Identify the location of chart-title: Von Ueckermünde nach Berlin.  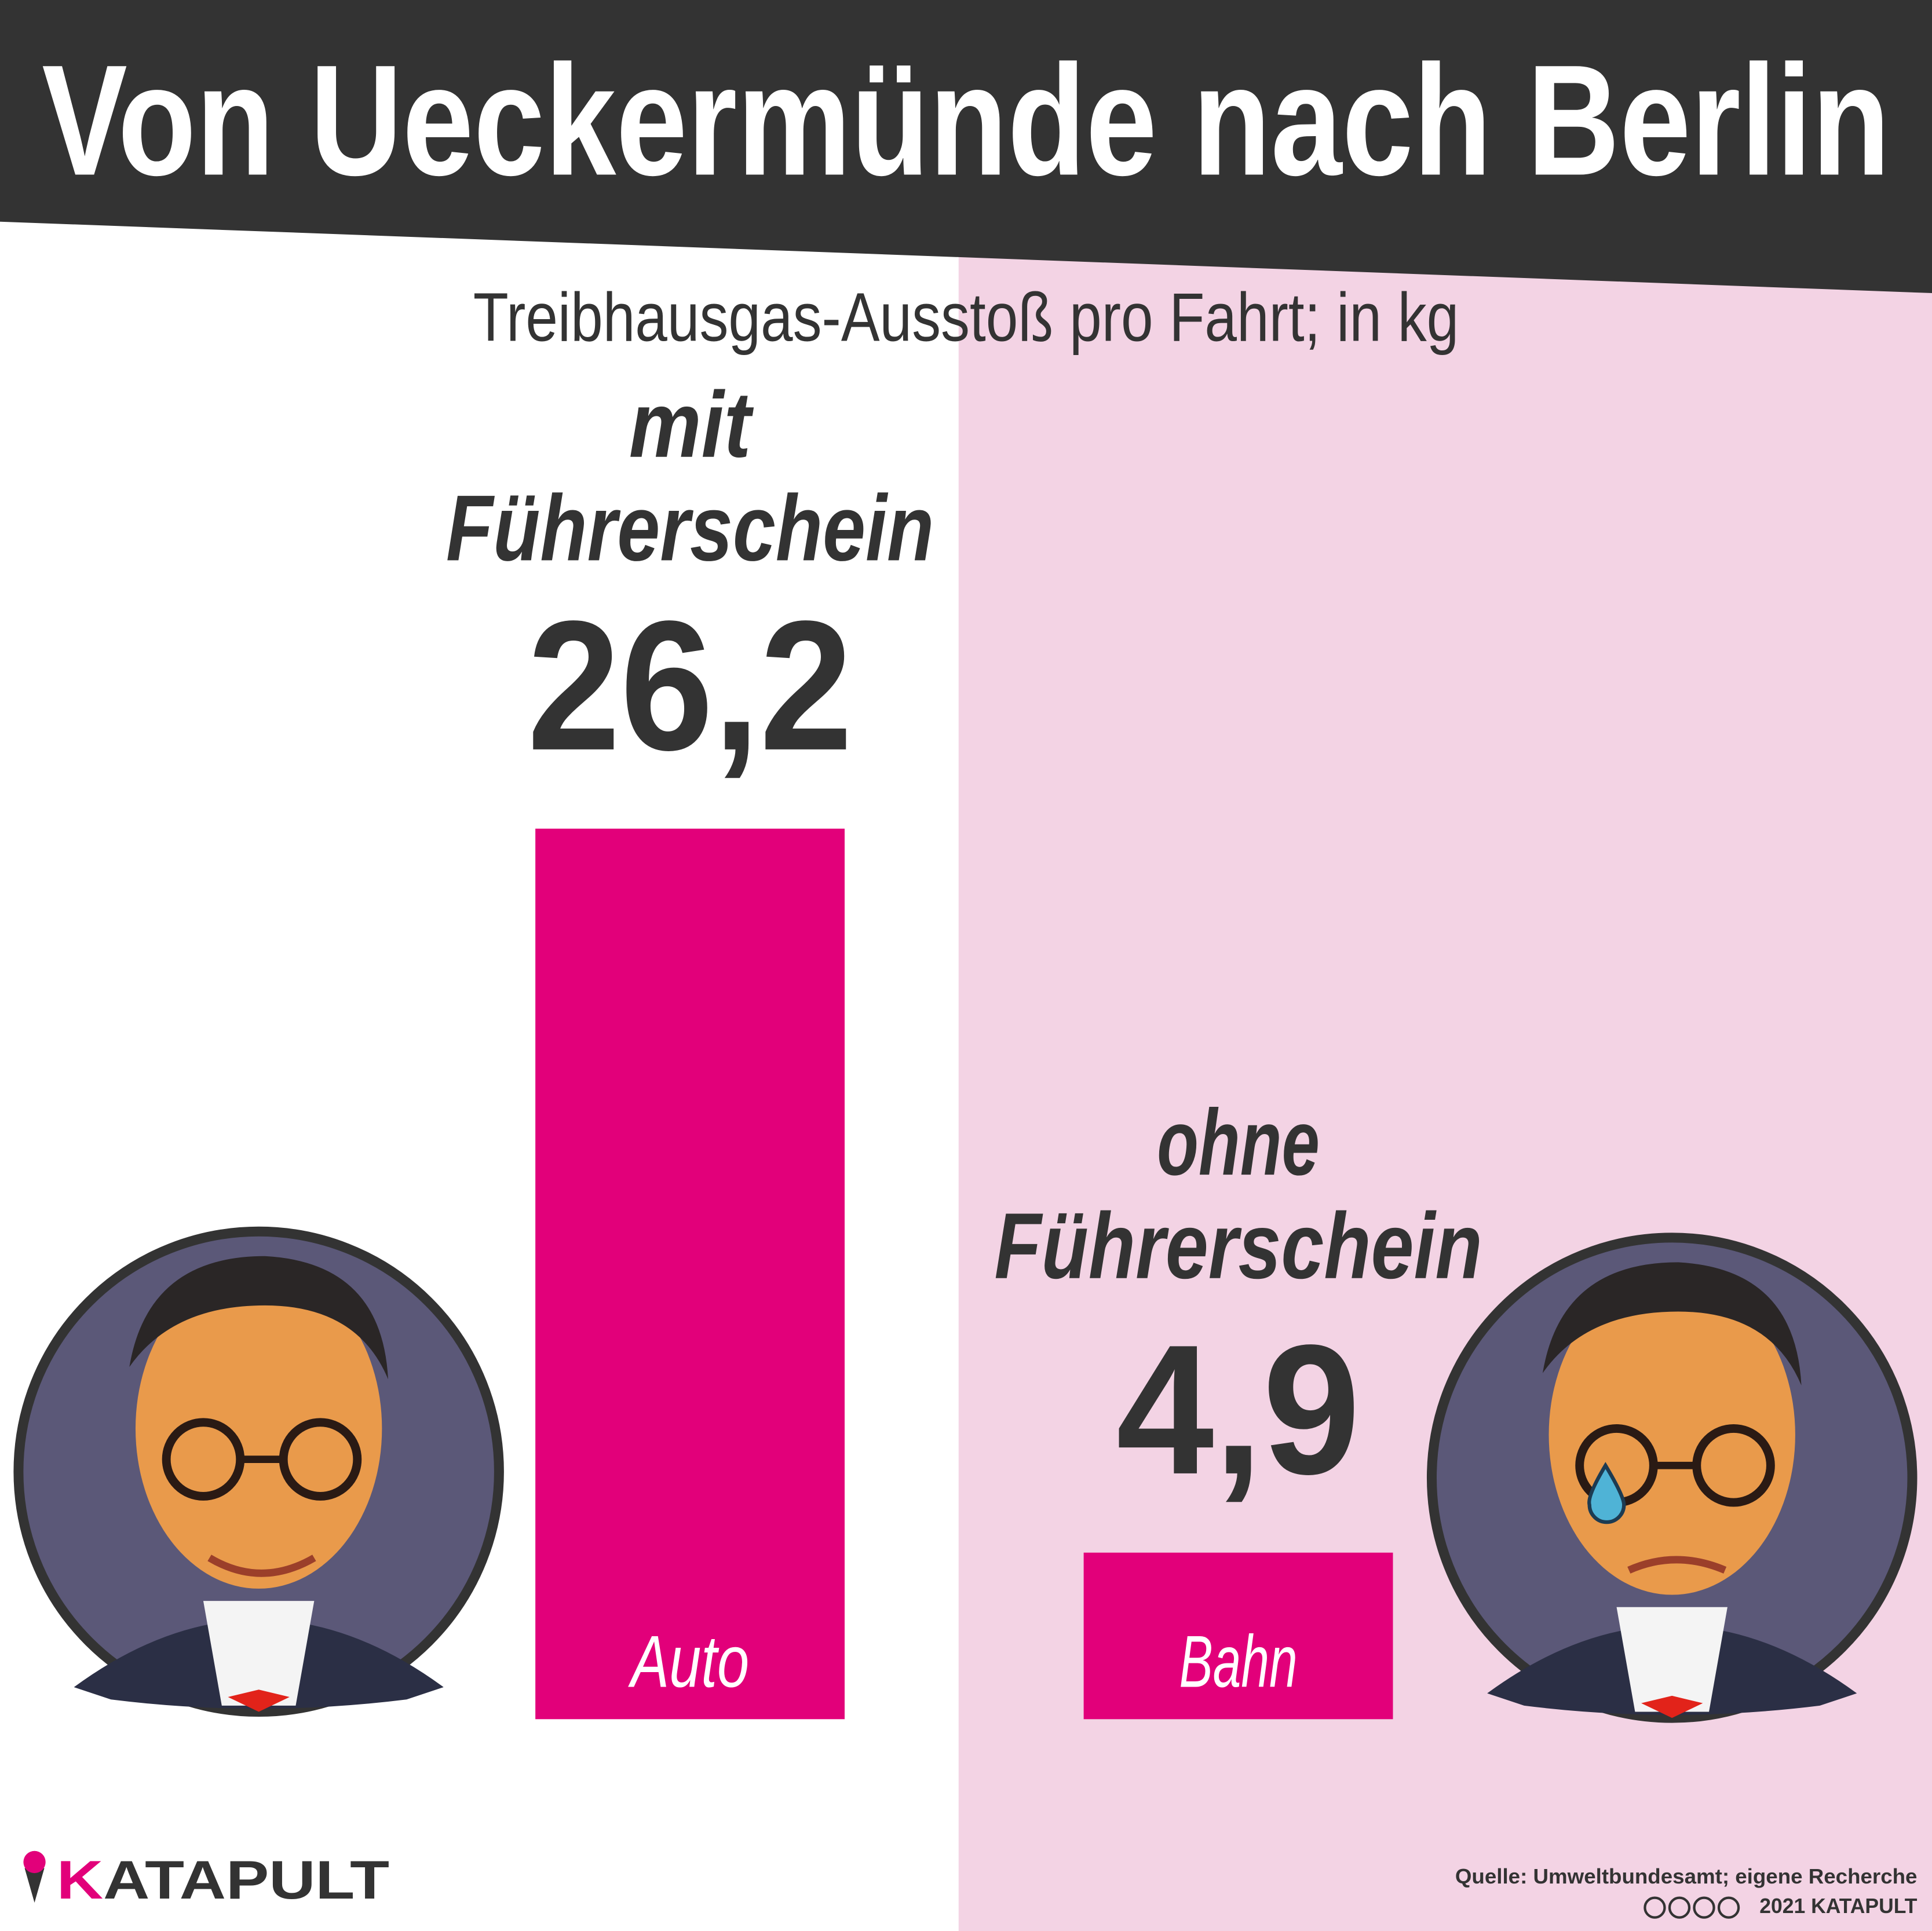
(966, 121).